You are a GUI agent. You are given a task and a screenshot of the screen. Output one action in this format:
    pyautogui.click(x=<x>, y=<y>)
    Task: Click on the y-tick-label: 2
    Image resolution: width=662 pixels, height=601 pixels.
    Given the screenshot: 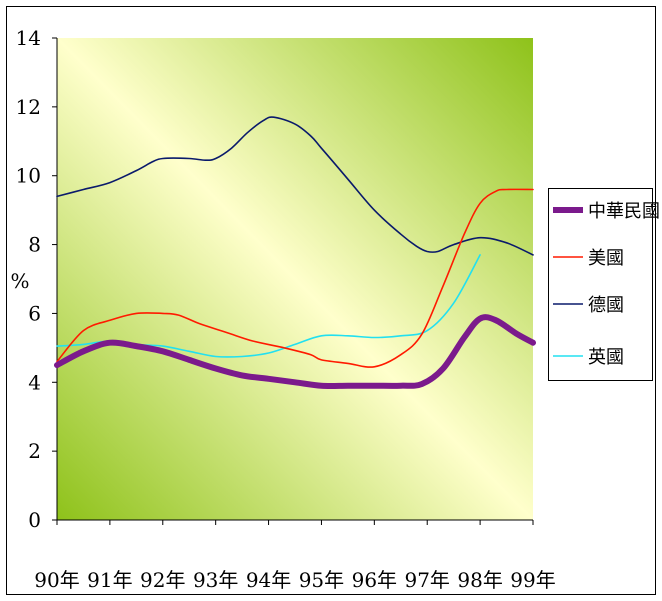 What is the action you would take?
    pyautogui.click(x=34, y=451)
    